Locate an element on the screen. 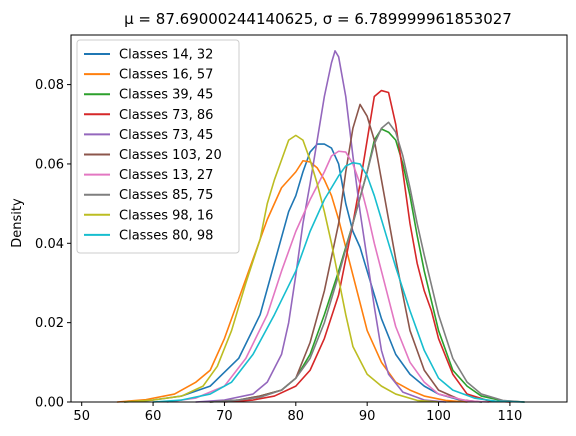 This screenshot has width=576, height=436. legend-entry: Classes 13, 27 is located at coordinates (166, 175).